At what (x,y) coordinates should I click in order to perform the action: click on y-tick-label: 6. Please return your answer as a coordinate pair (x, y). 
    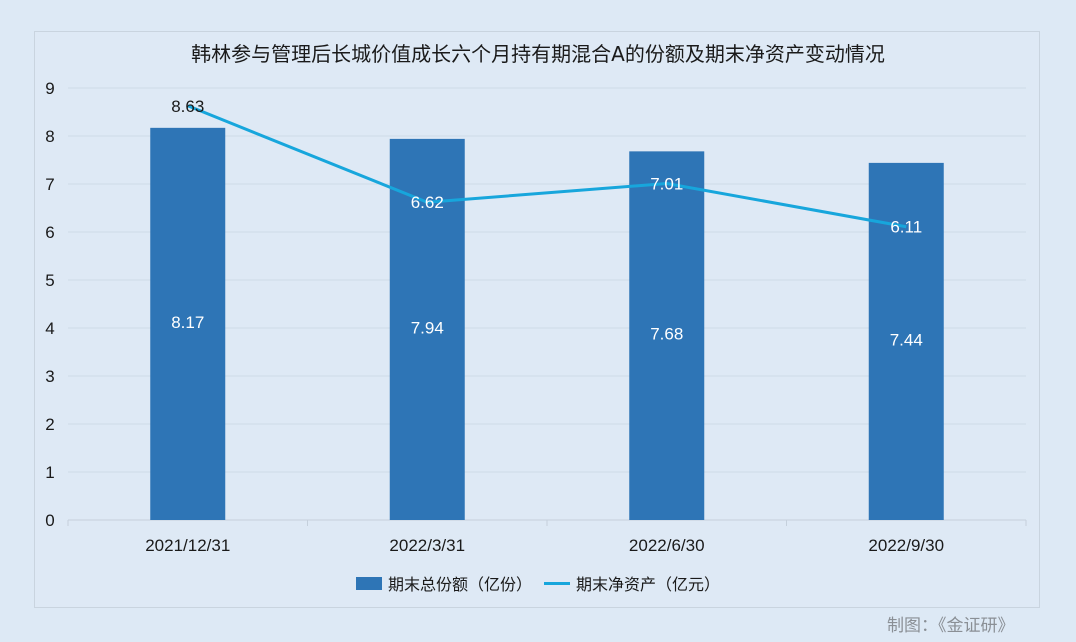
    Looking at the image, I should click on (49, 232).